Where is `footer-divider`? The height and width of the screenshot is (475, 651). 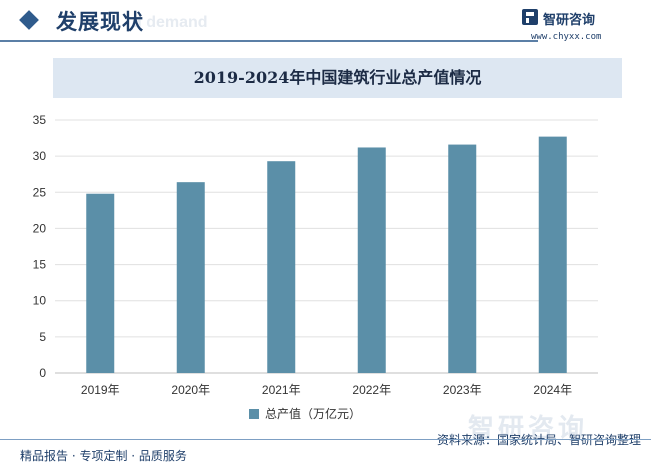 footer-divider is located at coordinates (325, 439).